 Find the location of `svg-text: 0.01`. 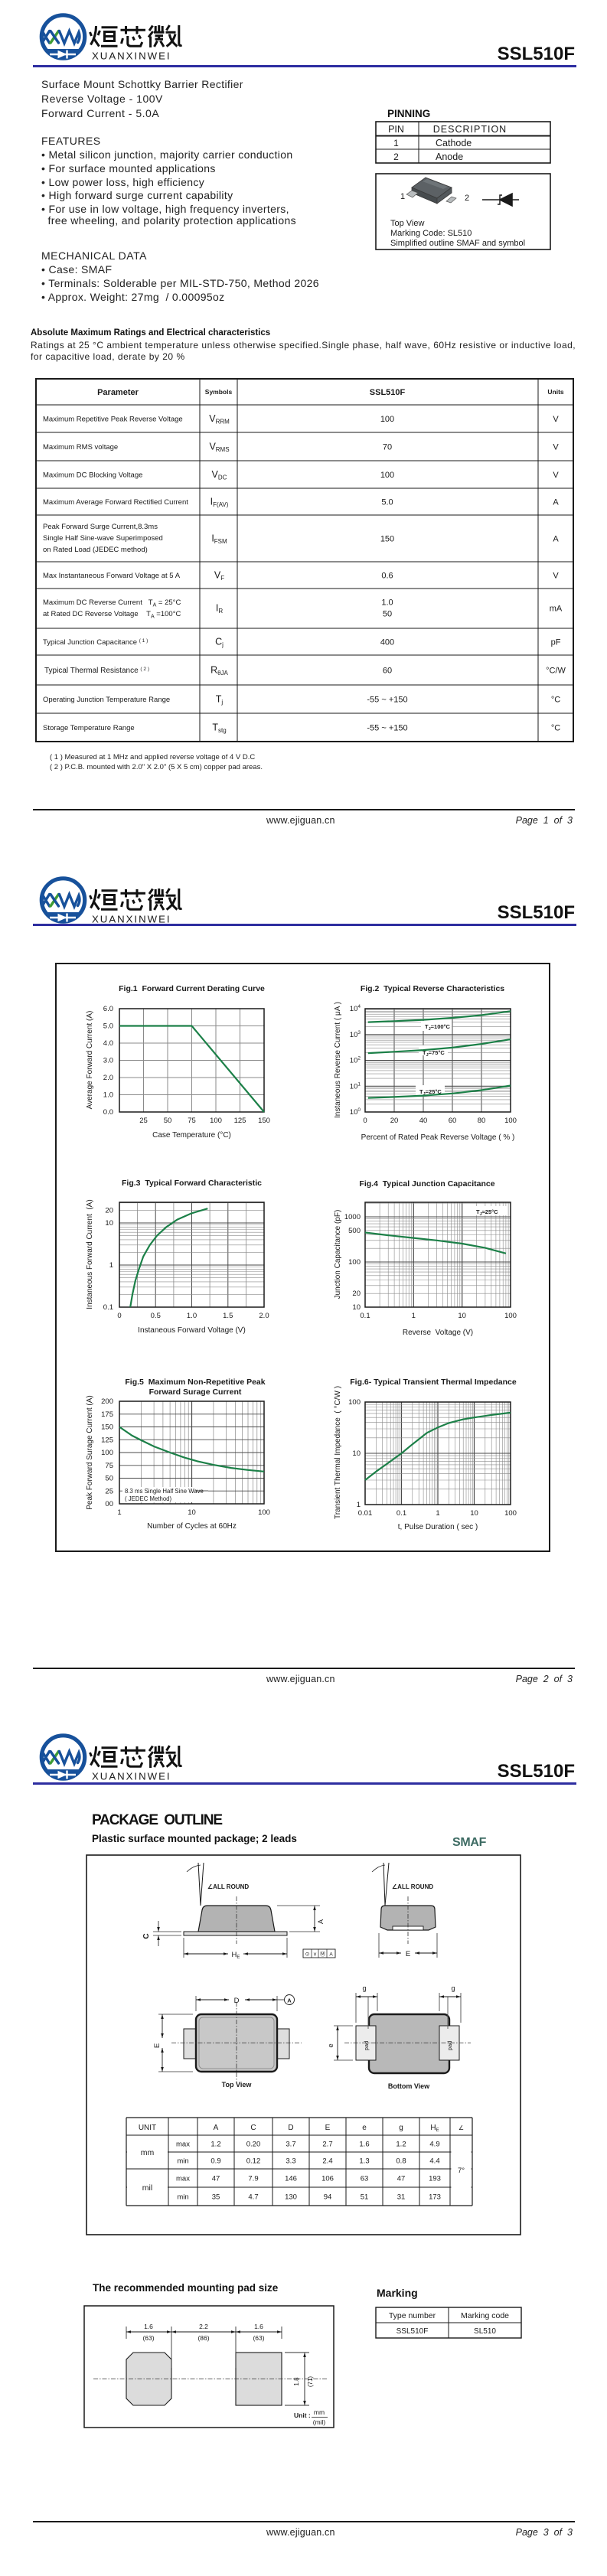

svg-text: 0.01 is located at coordinates (366, 1514).